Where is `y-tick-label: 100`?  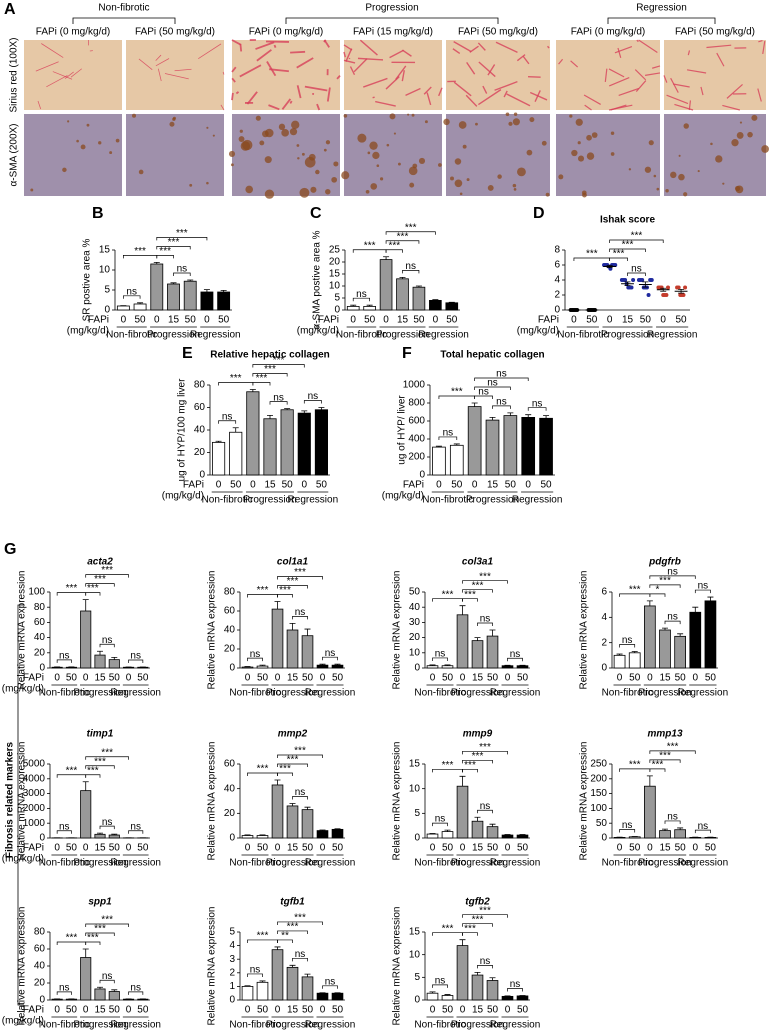
y-tick-label: 100 is located at coordinates (598, 808).